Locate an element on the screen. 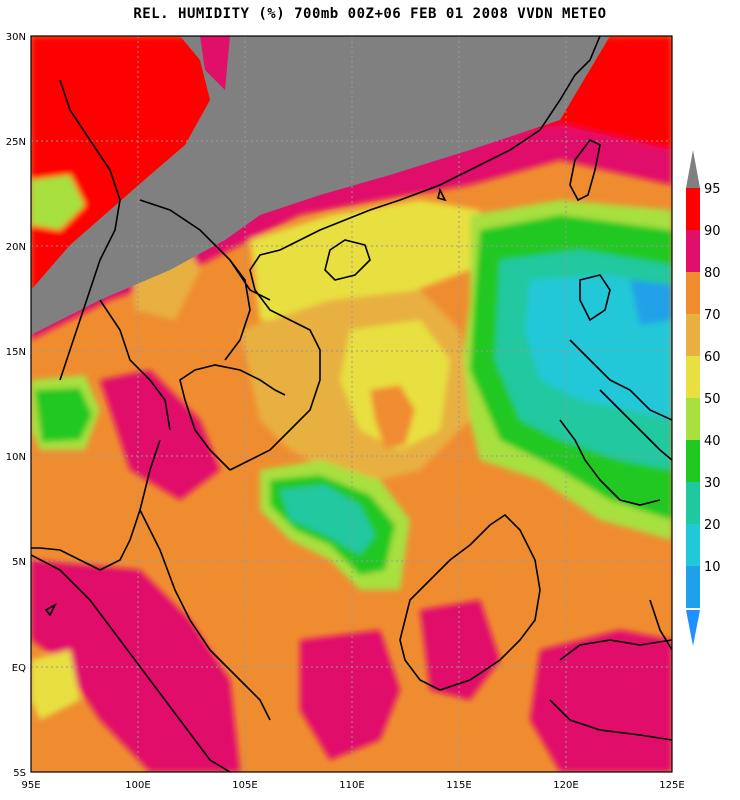 Image resolution: width=740 pixels, height=800 pixels. lon-tick-label: 110E is located at coordinates (351, 785).